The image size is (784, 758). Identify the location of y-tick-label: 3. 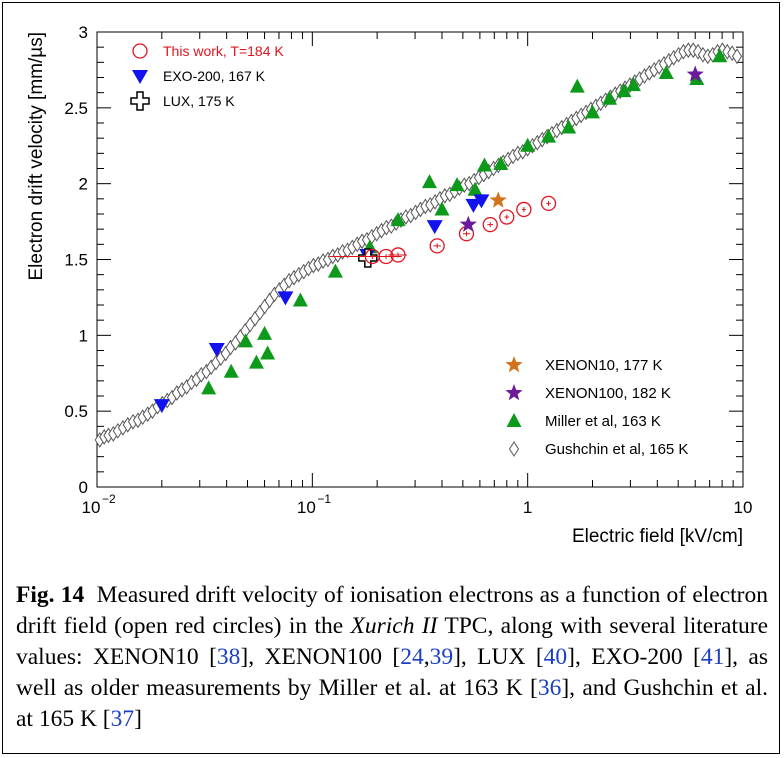
(83, 32).